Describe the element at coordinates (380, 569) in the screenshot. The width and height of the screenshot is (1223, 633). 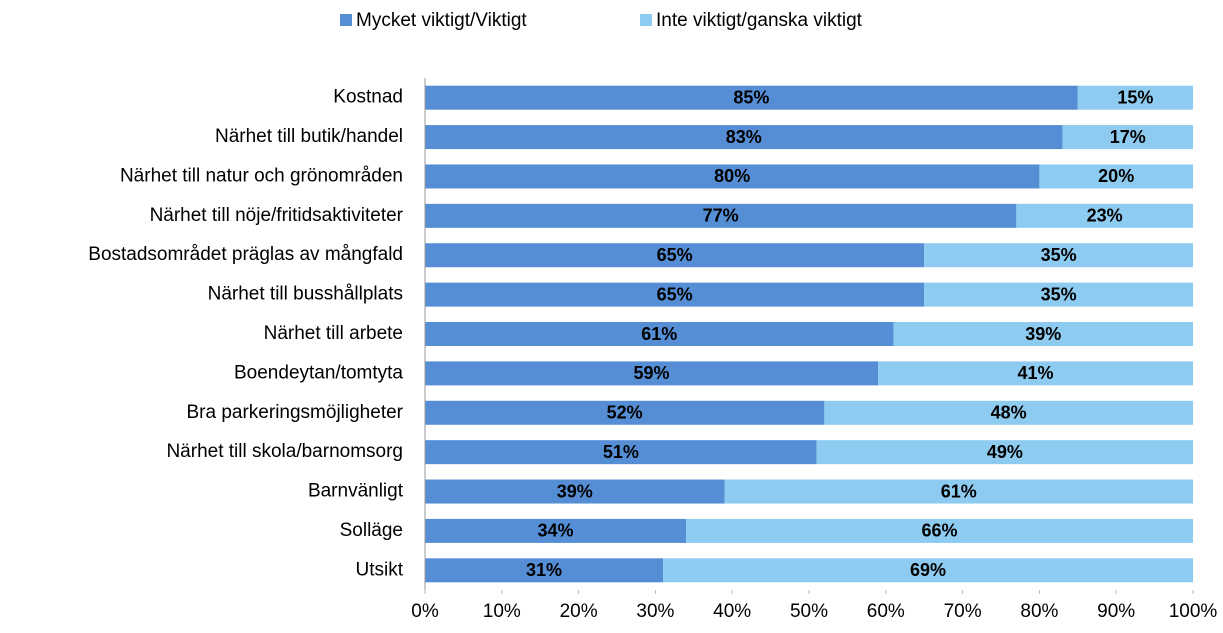
I see `y-tick-label: Utsikt` at that location.